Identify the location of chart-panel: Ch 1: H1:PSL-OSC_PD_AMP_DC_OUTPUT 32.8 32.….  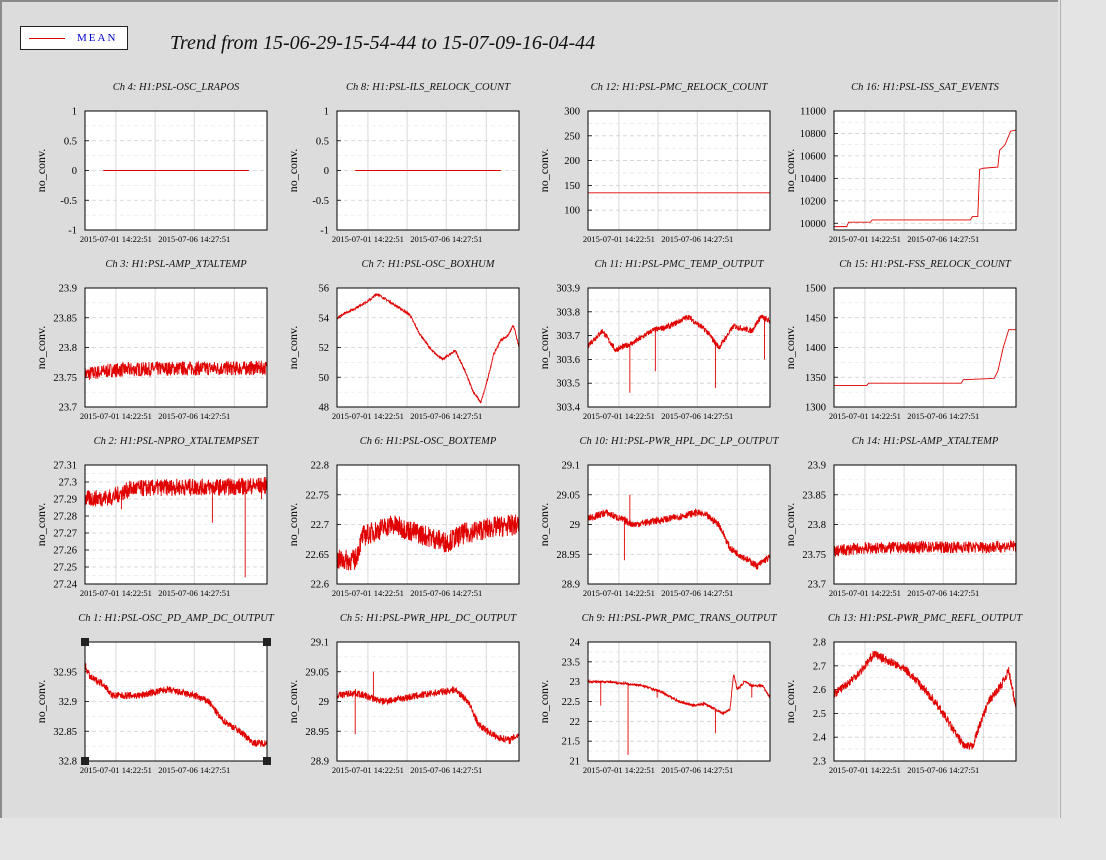
(154, 694).